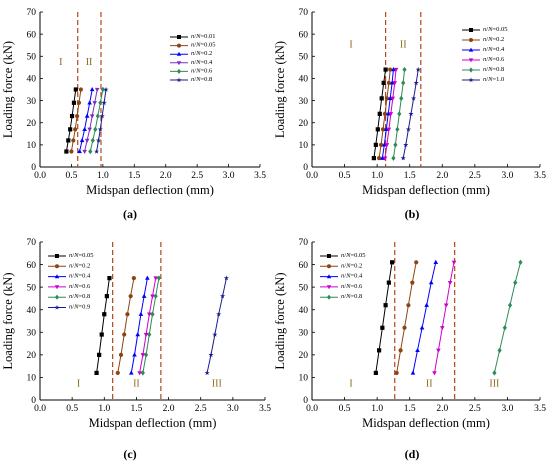 The image size is (550, 464). Describe the element at coordinates (280, 89) in the screenshot. I see `y-axis-title: Loading force (kN)` at that location.